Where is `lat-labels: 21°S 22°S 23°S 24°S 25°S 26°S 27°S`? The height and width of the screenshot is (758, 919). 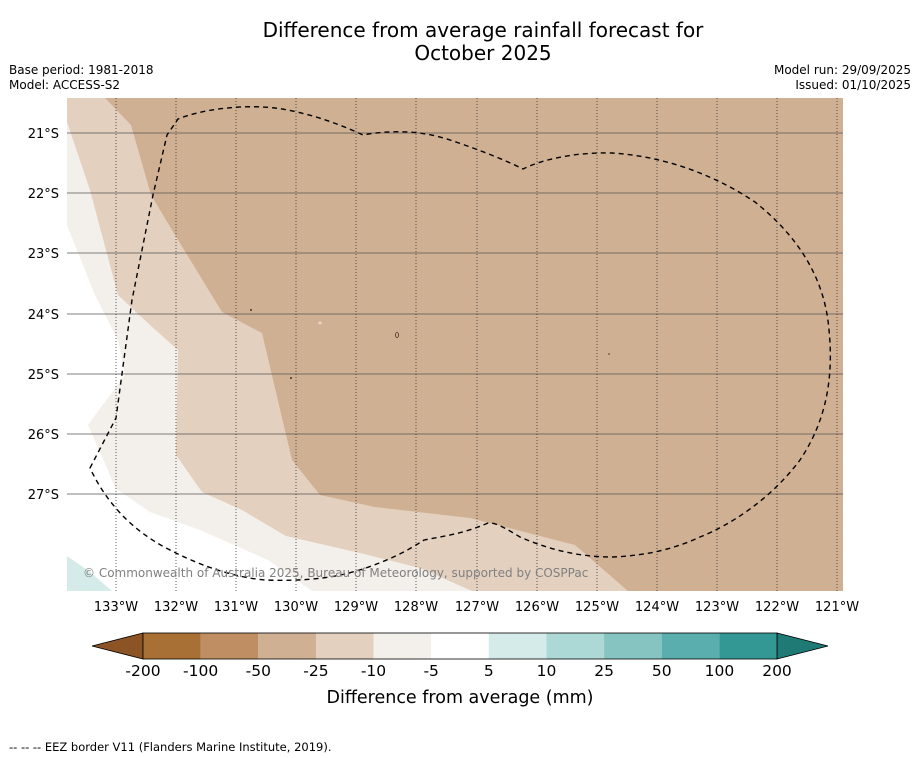 lat-labels: 21°S 22°S 23°S 24°S 25°S 26°S 27°S is located at coordinates (43, 315).